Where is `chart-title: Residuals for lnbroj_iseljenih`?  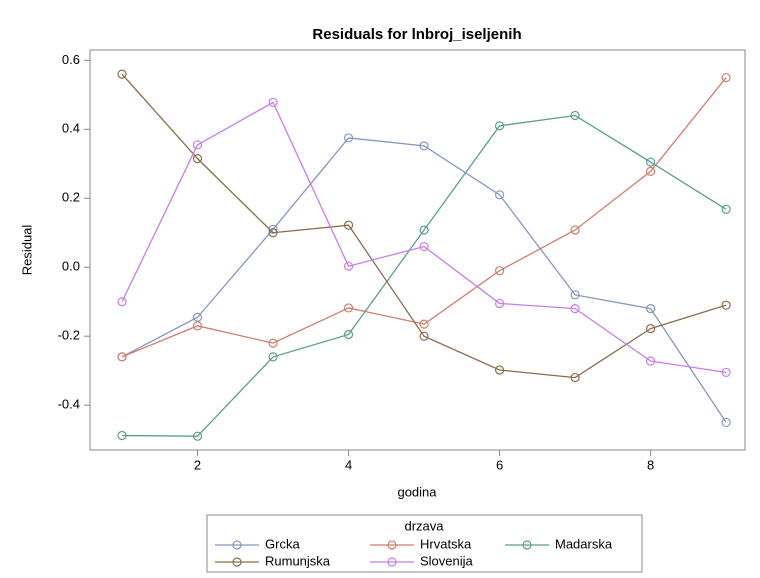
chart-title: Residuals for lnbroj_iseljenih is located at coordinates (416, 34).